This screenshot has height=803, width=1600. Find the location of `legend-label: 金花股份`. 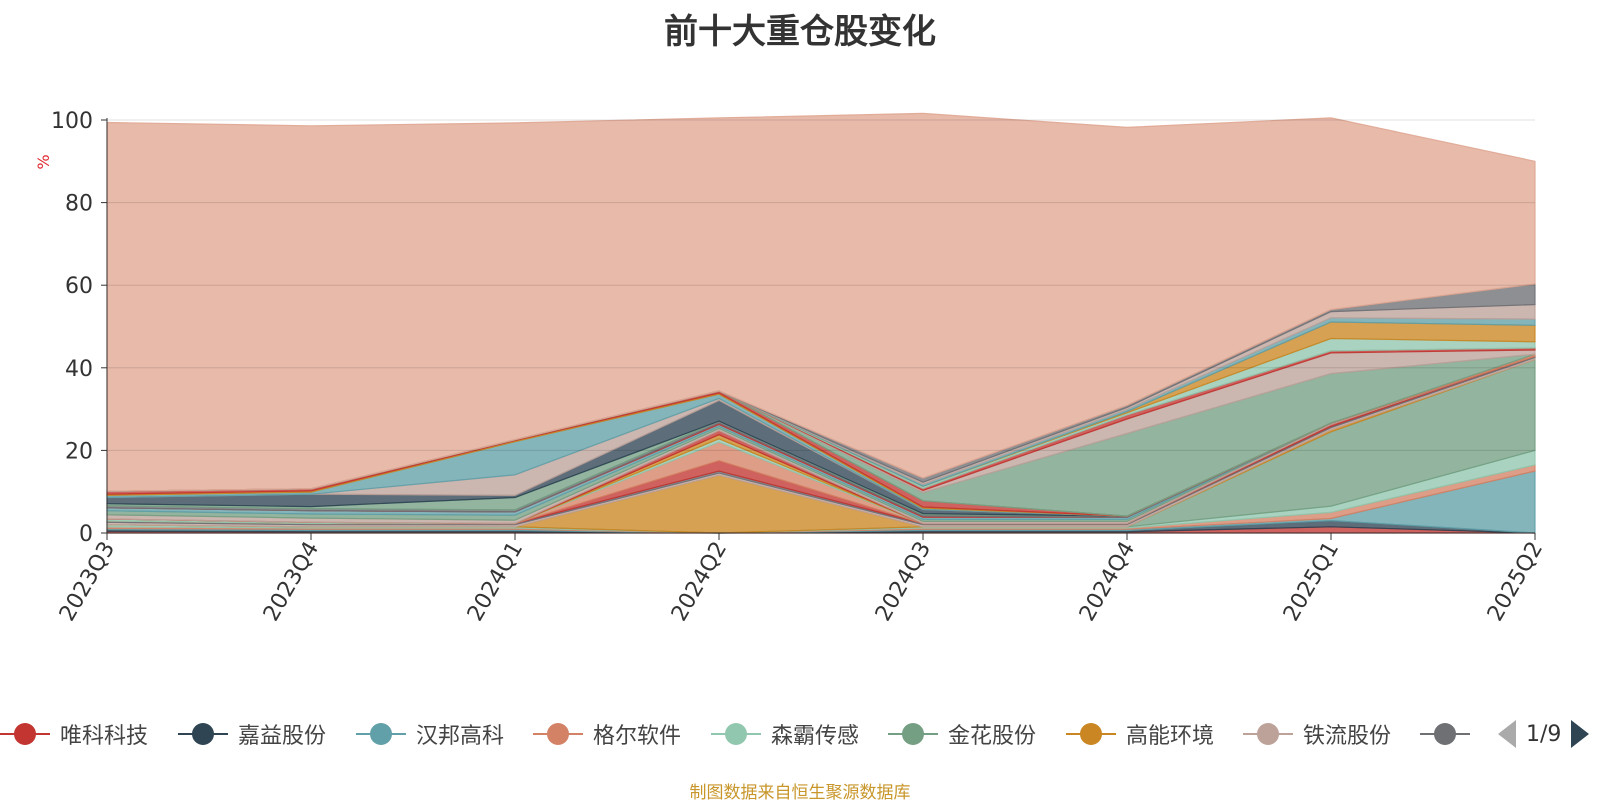

legend-label: 金花股份 is located at coordinates (992, 736).